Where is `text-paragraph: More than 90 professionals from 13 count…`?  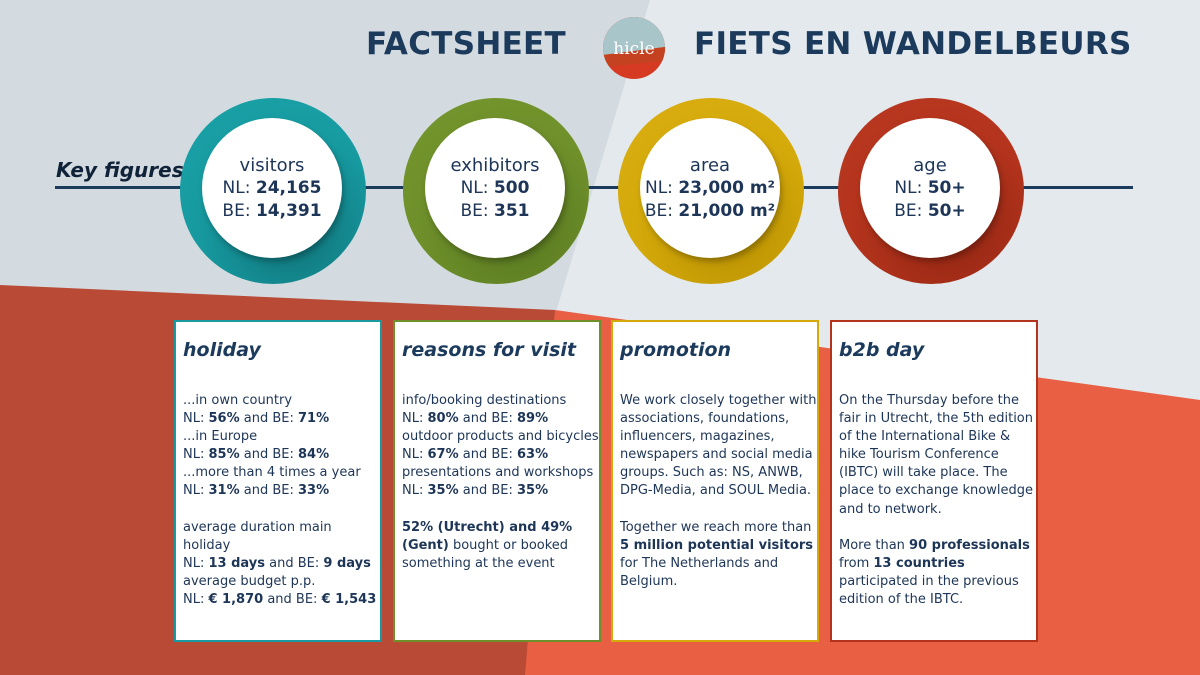
text-paragraph: More than 90 professionals from 13 count… is located at coordinates (934, 572).